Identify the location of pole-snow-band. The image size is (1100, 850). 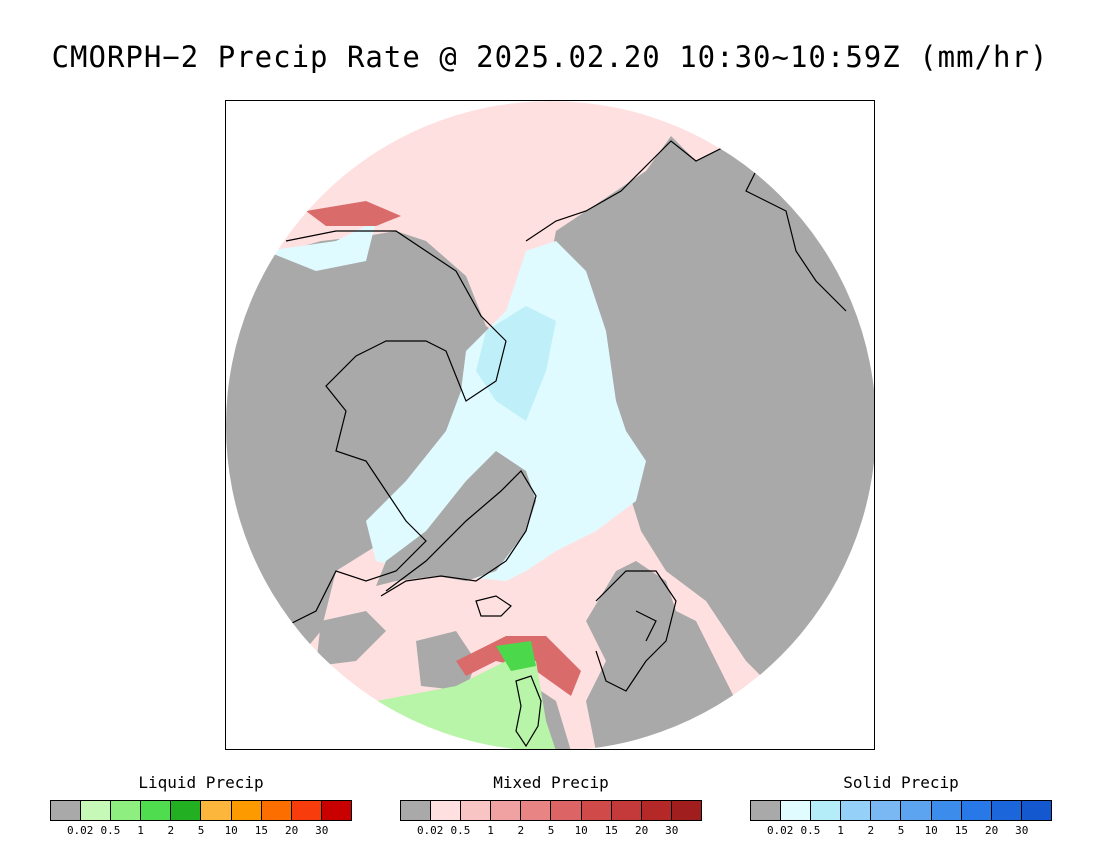
(516, 363).